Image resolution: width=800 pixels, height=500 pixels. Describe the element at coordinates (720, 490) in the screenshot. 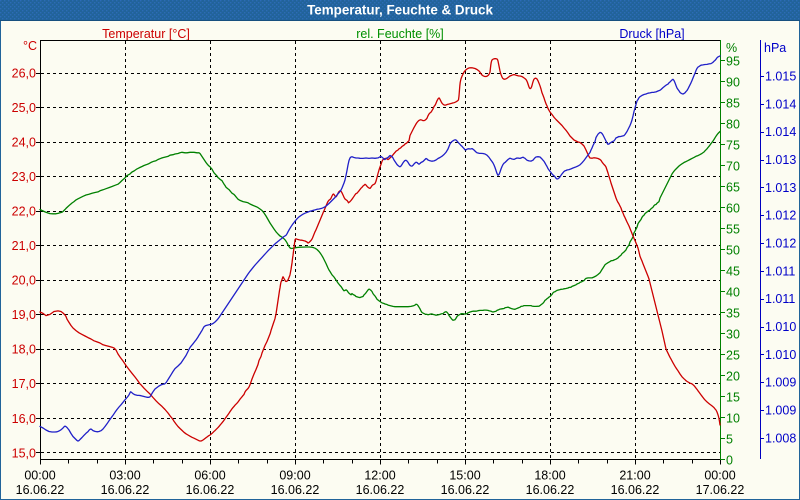

I see `svg-text: 17.06.22` at that location.